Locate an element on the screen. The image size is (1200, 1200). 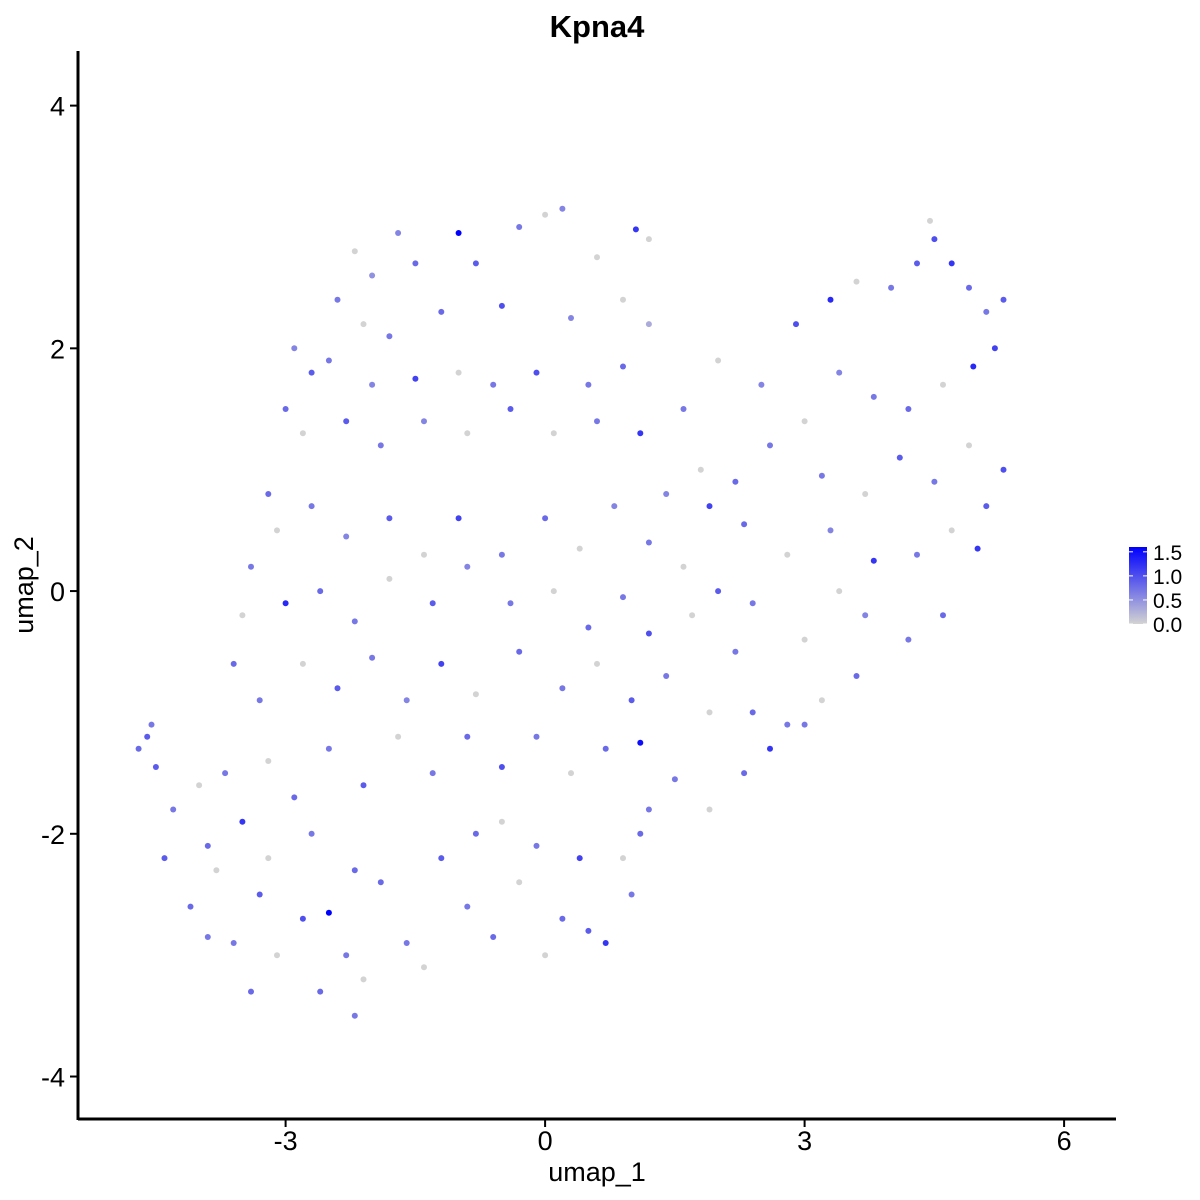
x-ticks: -3 0 3 6 is located at coordinates (673, 1137).